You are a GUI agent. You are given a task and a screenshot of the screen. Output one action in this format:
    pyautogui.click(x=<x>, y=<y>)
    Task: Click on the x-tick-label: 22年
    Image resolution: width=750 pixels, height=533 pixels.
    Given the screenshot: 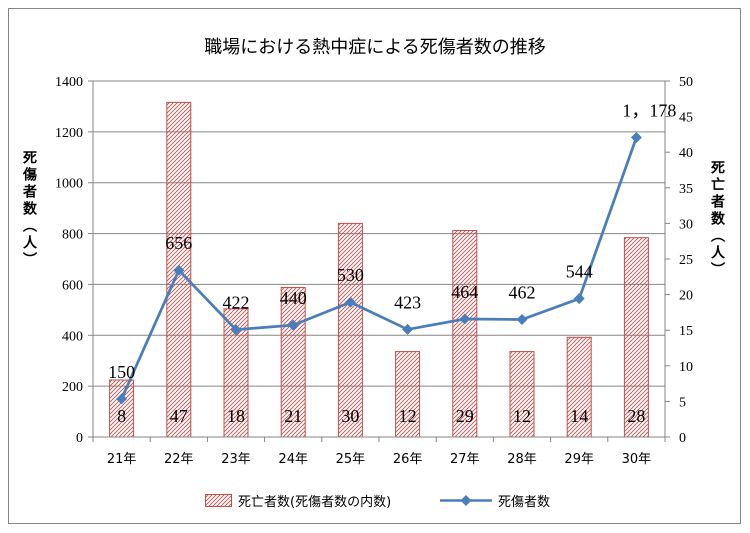 What is the action you would take?
    pyautogui.click(x=179, y=459)
    